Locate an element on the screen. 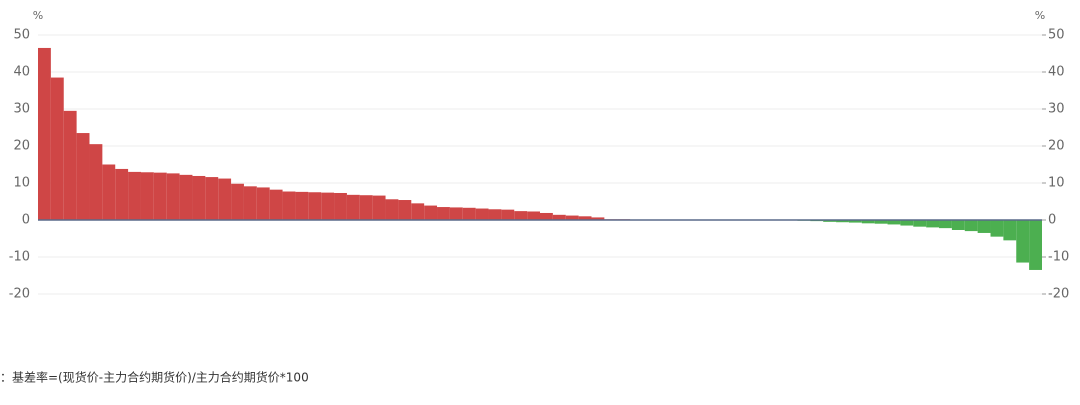  y-tick-label: 40 is located at coordinates (21, 72).